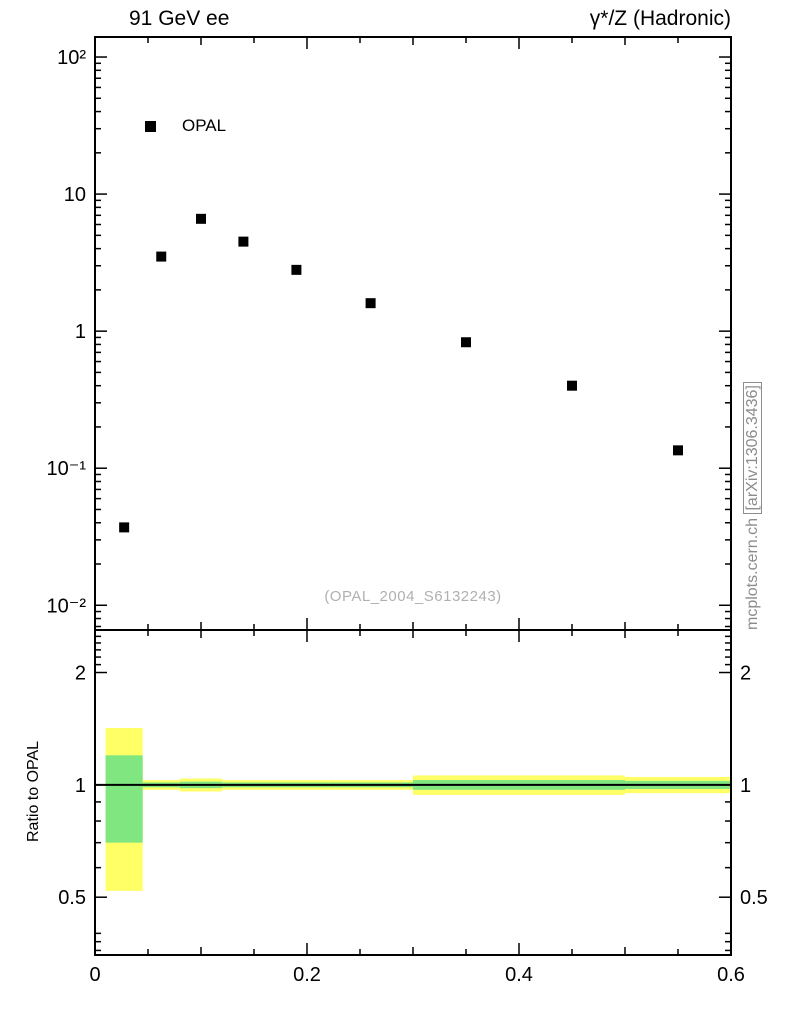  I want to click on ratio-tick-label-left: 2, so click(80, 674).